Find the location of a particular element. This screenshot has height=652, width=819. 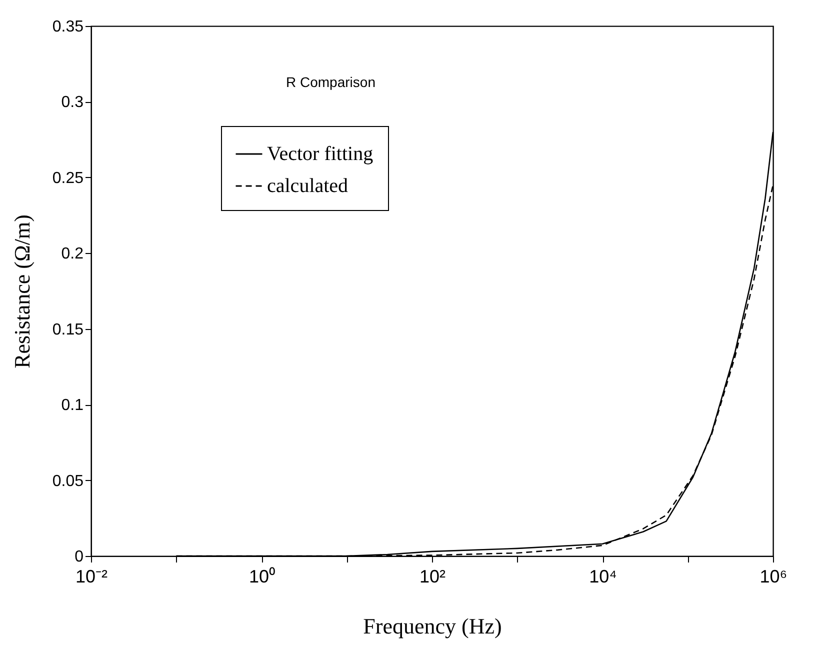

y-tick-label: 0.25 is located at coordinates (68, 178).